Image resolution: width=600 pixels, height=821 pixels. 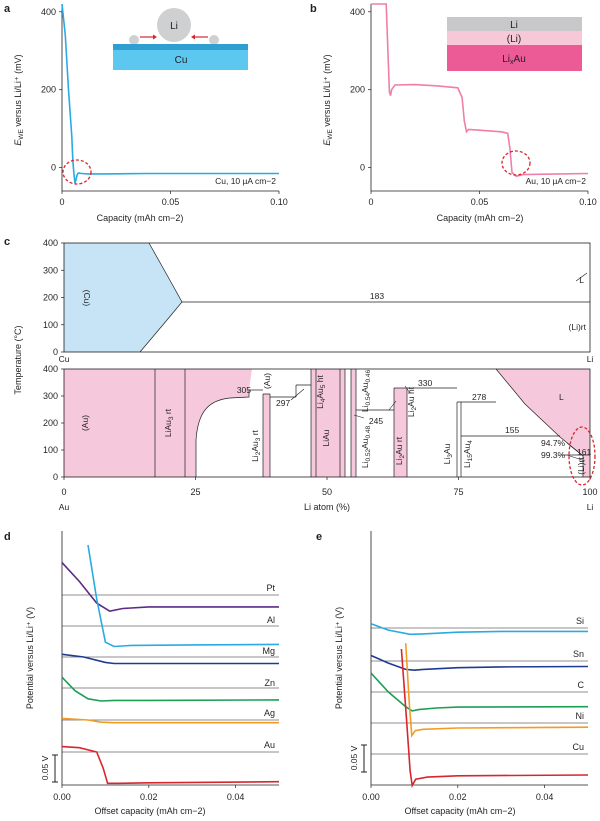 I want to click on series-label-mg: Mg, so click(x=268, y=651).